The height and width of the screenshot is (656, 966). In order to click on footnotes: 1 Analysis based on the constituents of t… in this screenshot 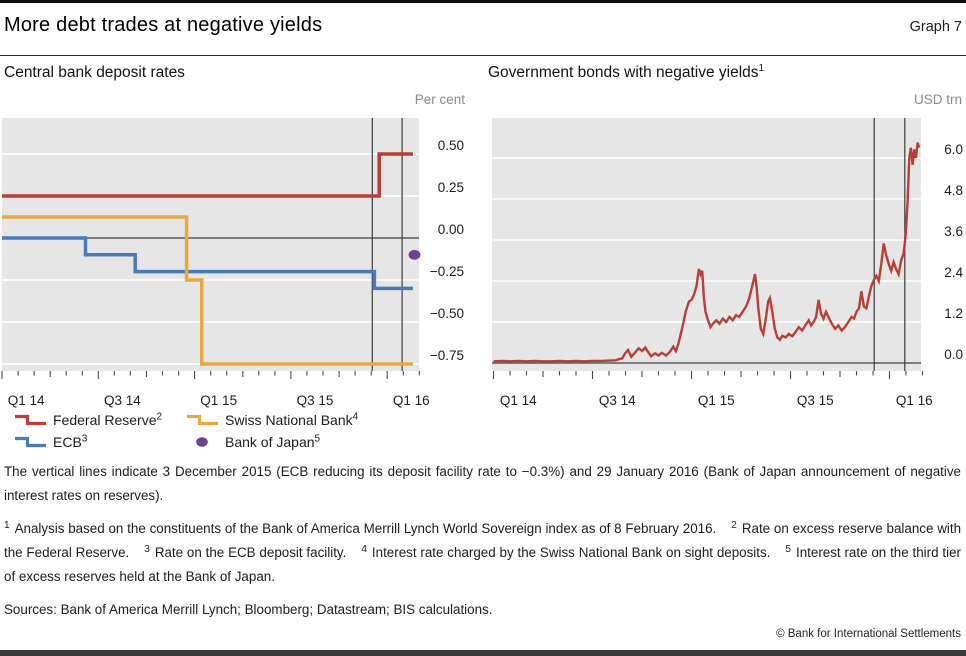, I will do `click(482, 553)`.